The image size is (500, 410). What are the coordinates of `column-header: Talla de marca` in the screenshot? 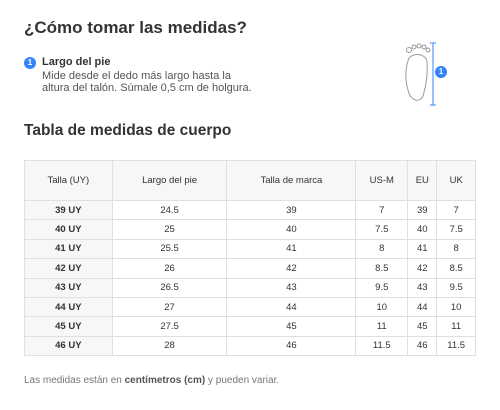 It's located at (291, 180).